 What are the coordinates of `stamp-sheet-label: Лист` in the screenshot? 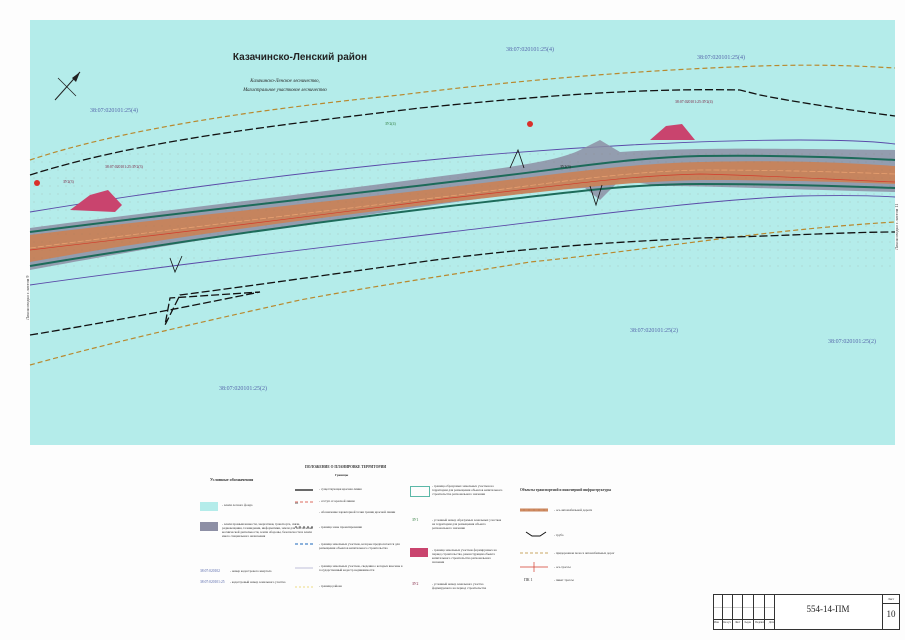 It's located at (891, 599).